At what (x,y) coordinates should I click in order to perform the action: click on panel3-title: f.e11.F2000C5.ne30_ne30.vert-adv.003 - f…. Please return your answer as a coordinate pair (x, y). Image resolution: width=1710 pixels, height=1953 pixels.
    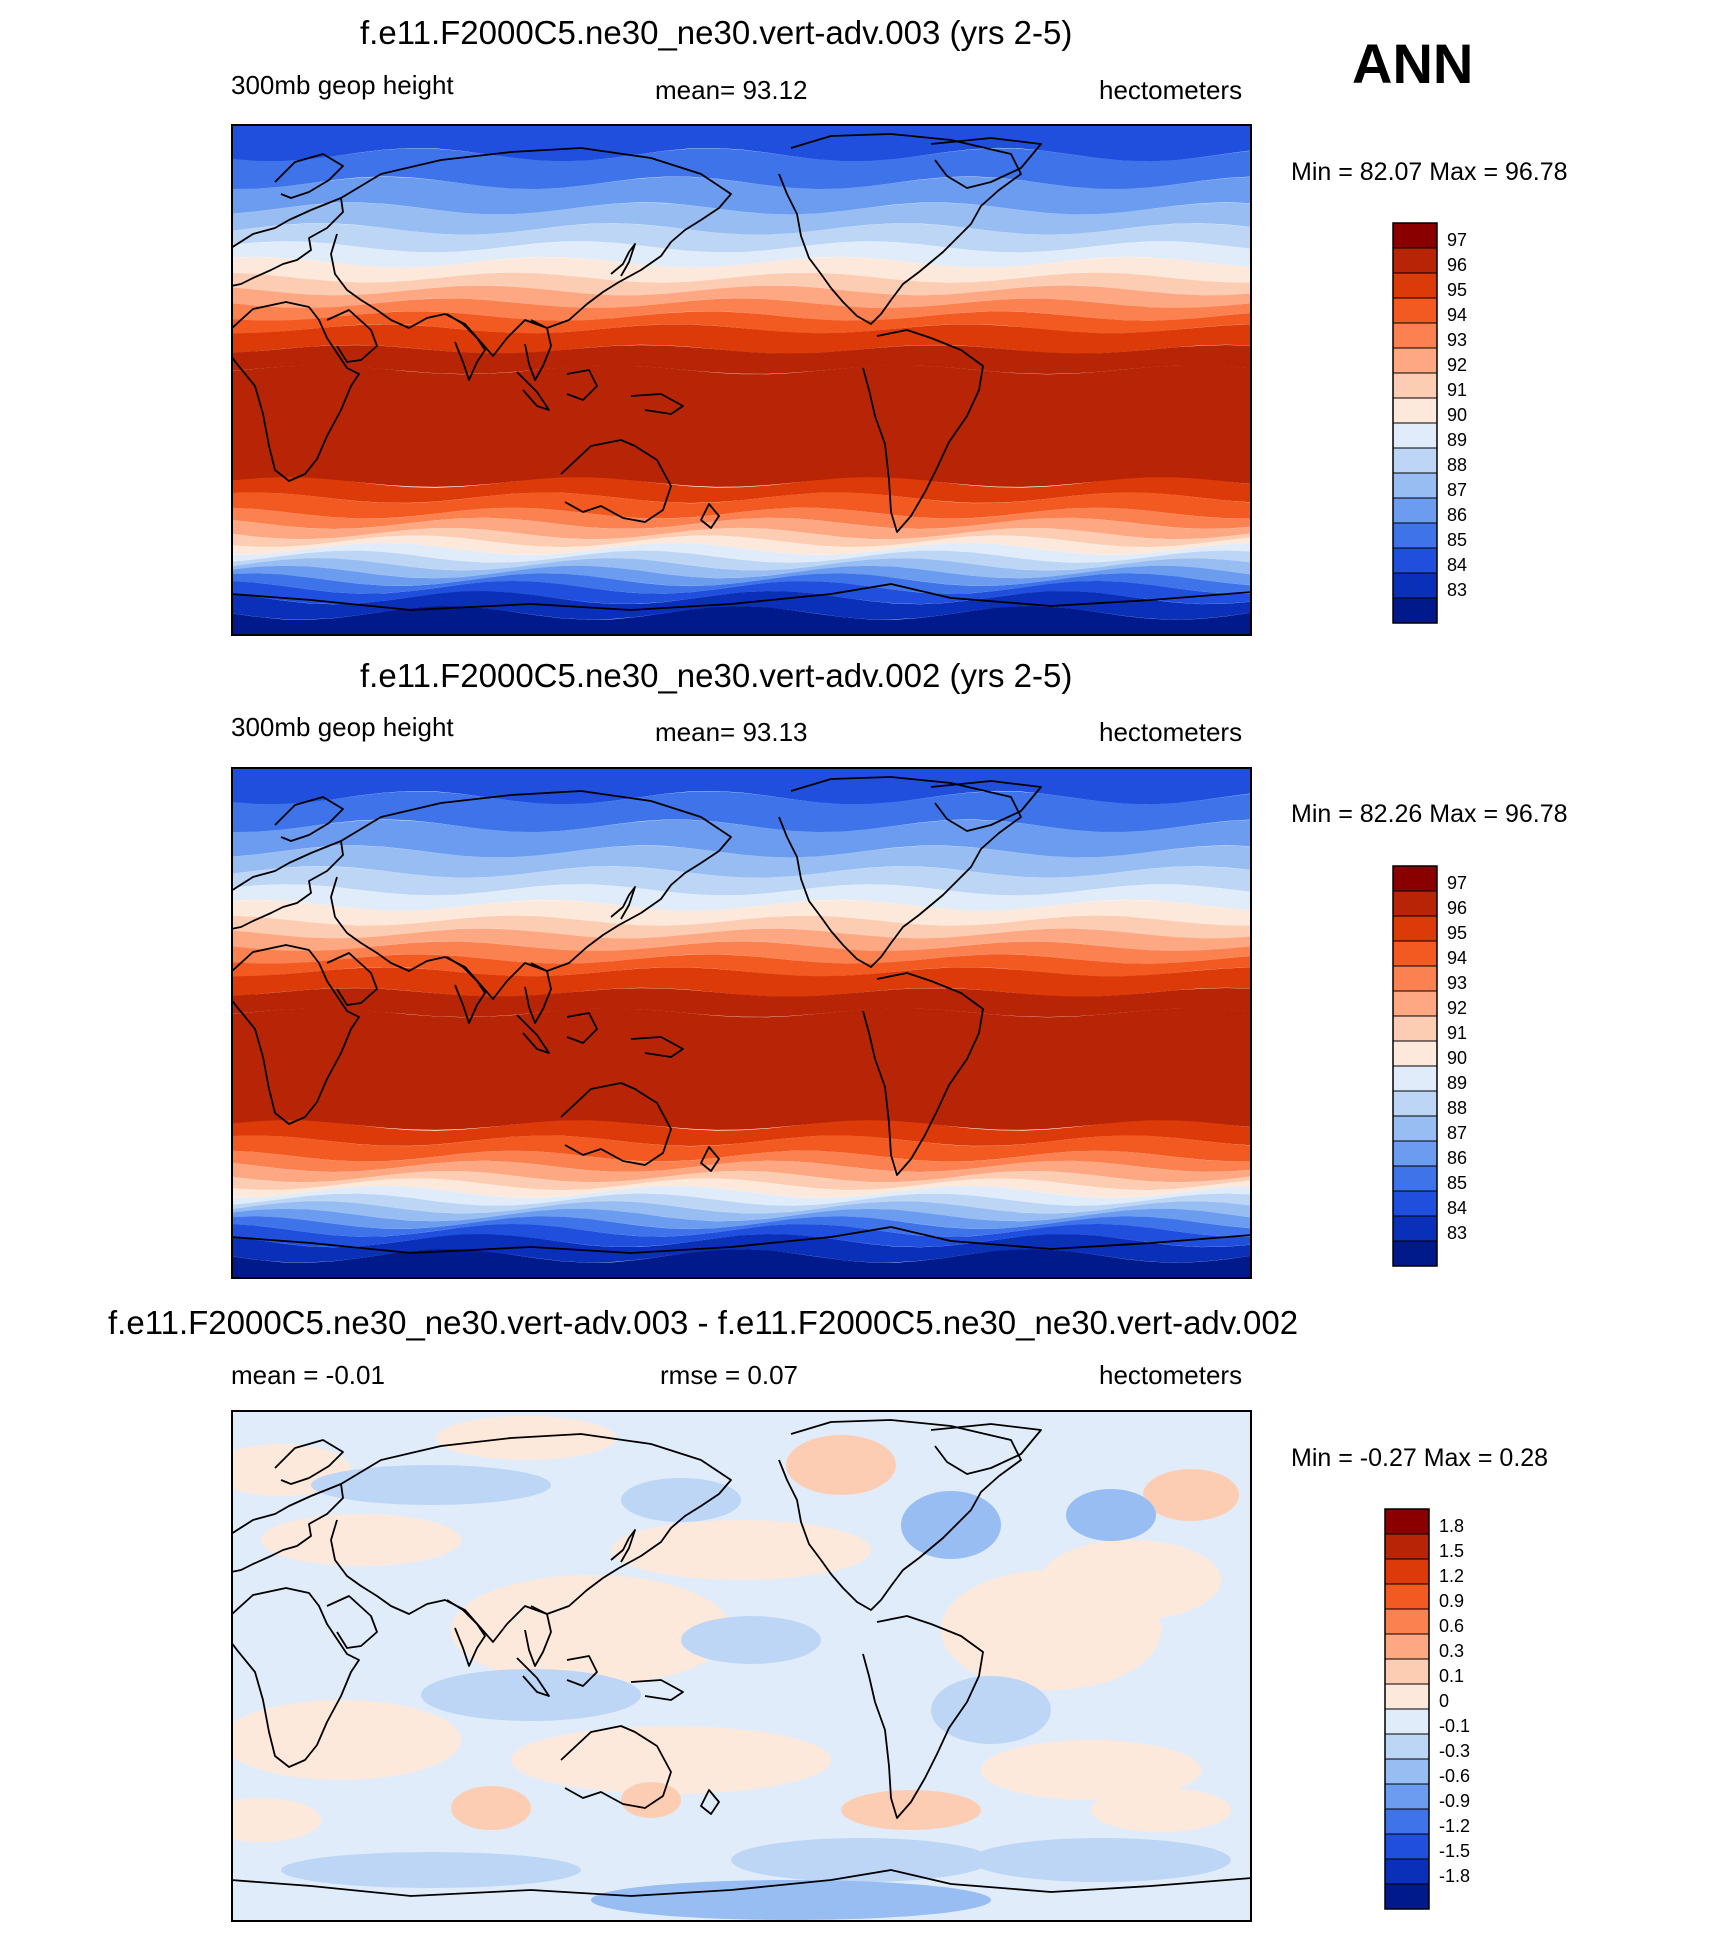
    Looking at the image, I should click on (703, 1322).